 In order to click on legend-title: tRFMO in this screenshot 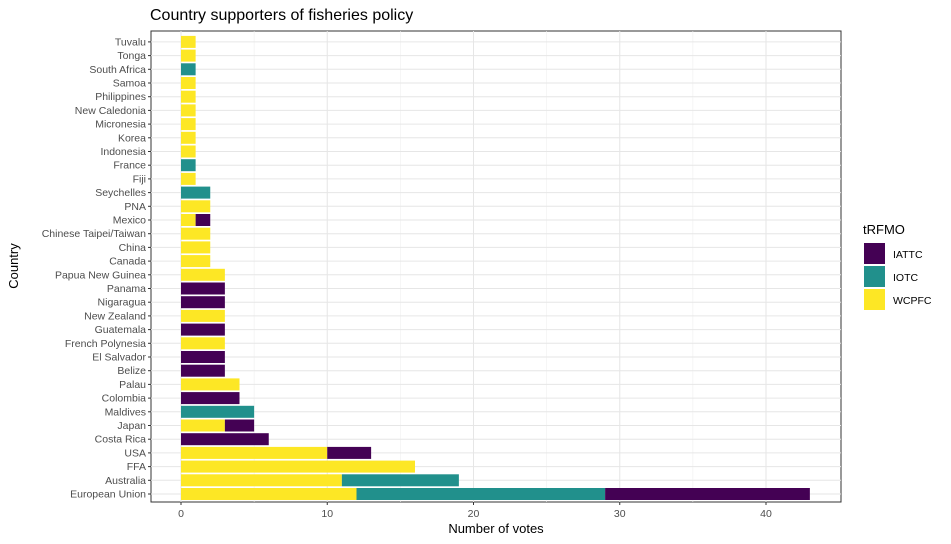, I will do `click(884, 229)`.